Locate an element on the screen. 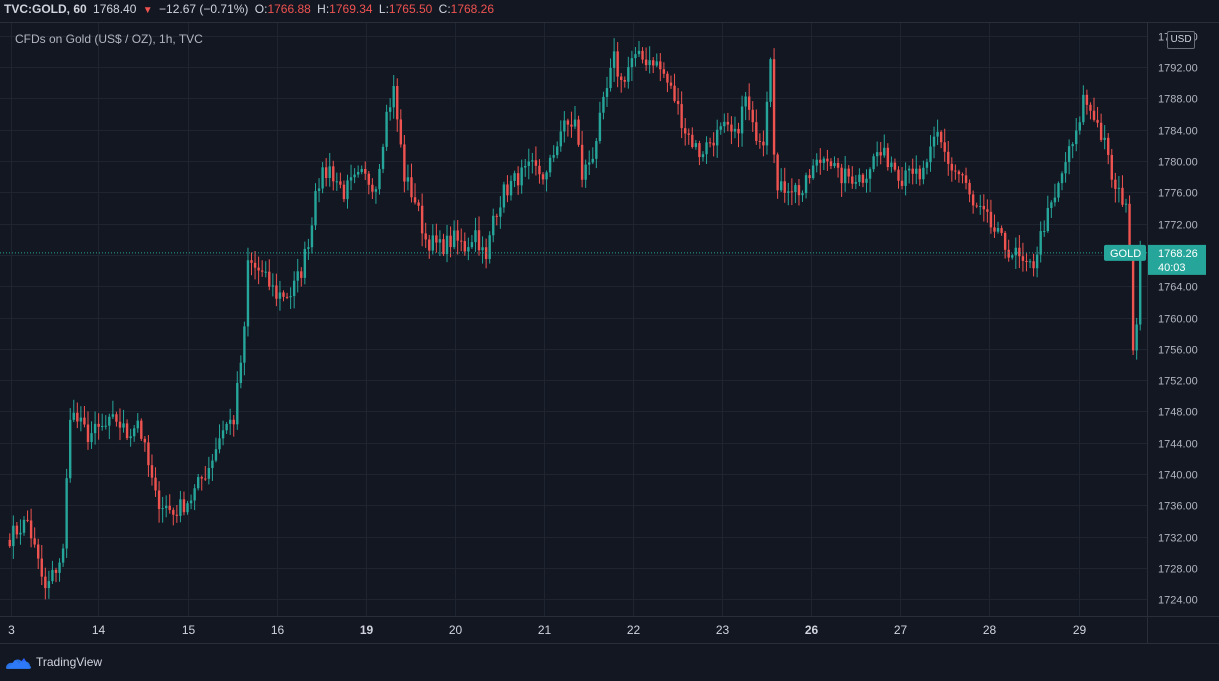 This screenshot has width=1219, height=681. price-tick-label: 1752.00 is located at coordinates (1178, 382).